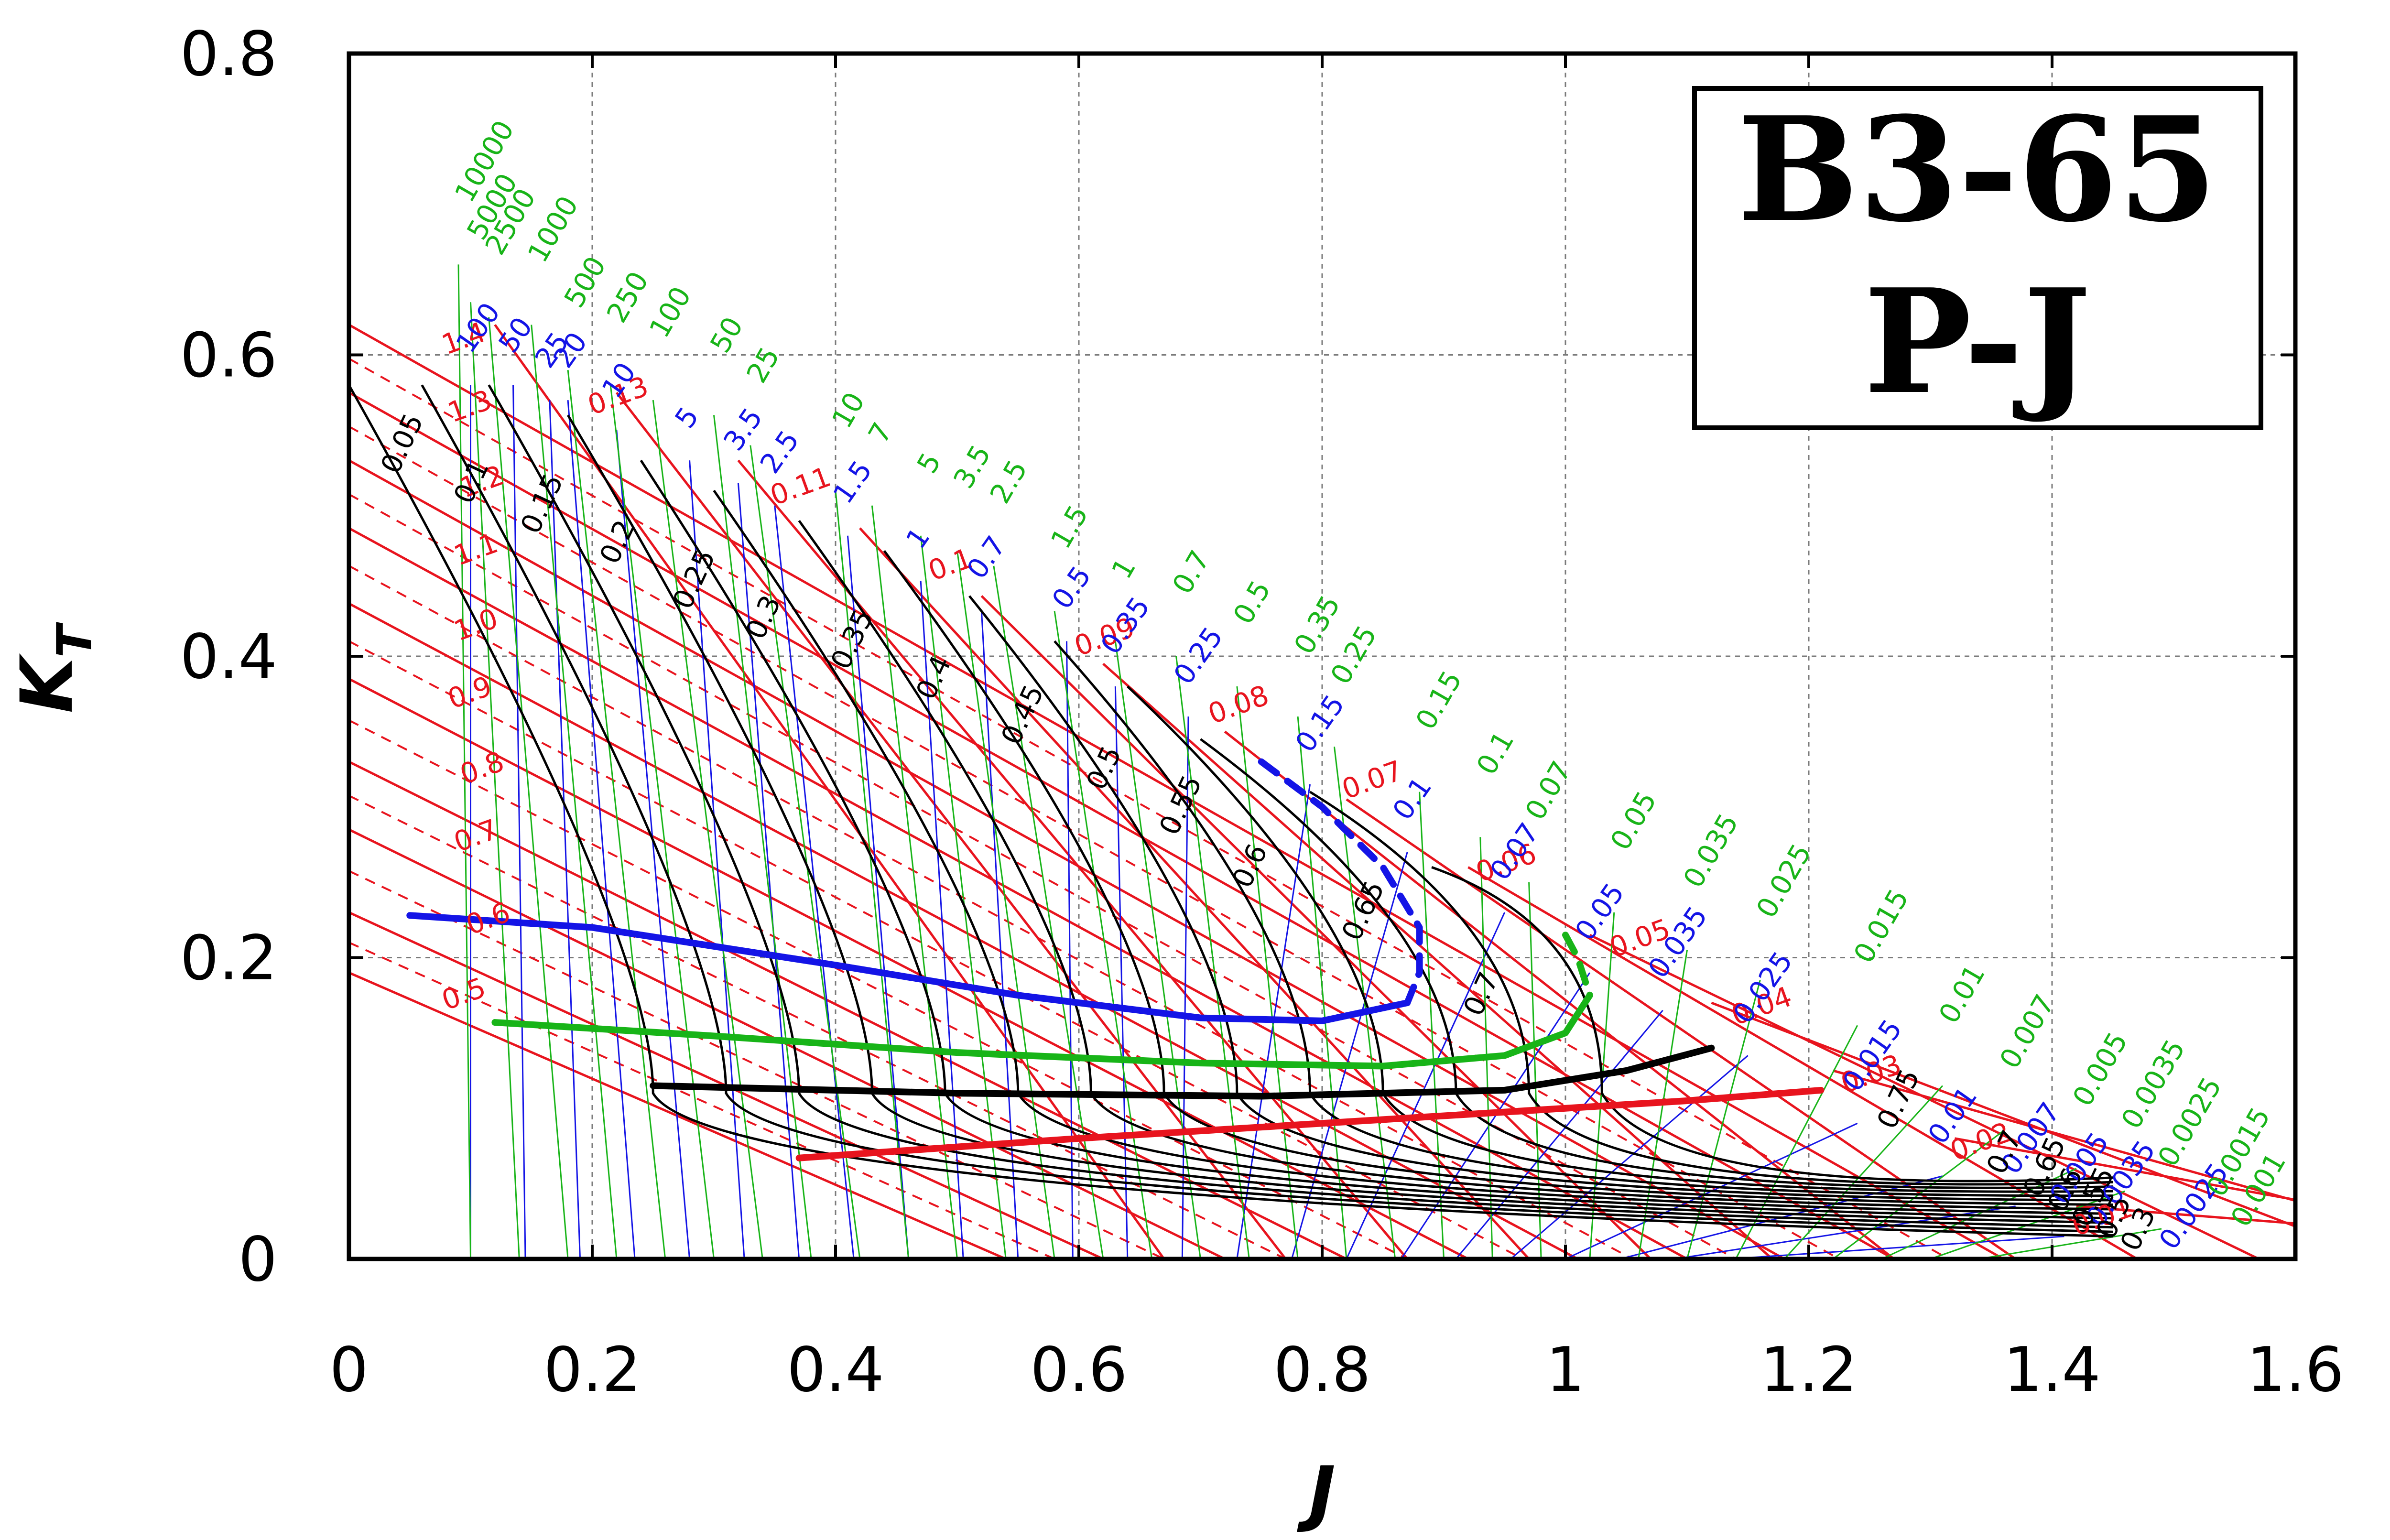 The image size is (2390, 1540). What do you see at coordinates (1809, 1370) in the screenshot?
I see `x-tick-label: 1.2` at bounding box center [1809, 1370].